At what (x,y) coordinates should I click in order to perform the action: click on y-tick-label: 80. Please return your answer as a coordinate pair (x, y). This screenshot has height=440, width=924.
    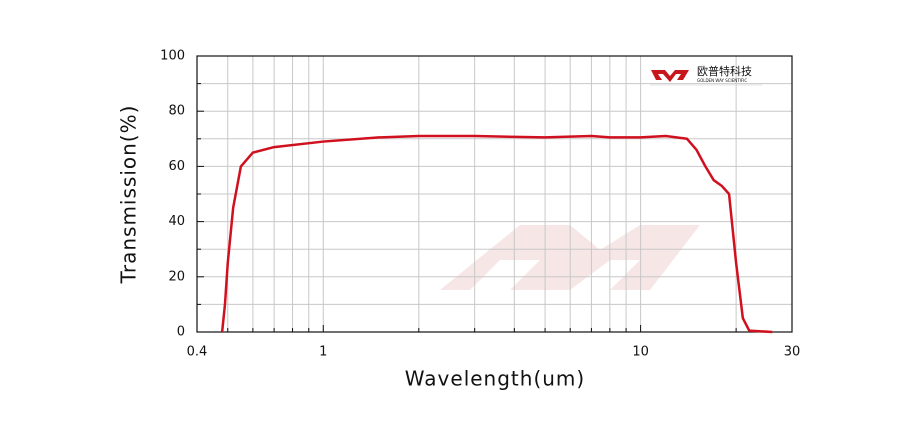
    Looking at the image, I should click on (176, 111).